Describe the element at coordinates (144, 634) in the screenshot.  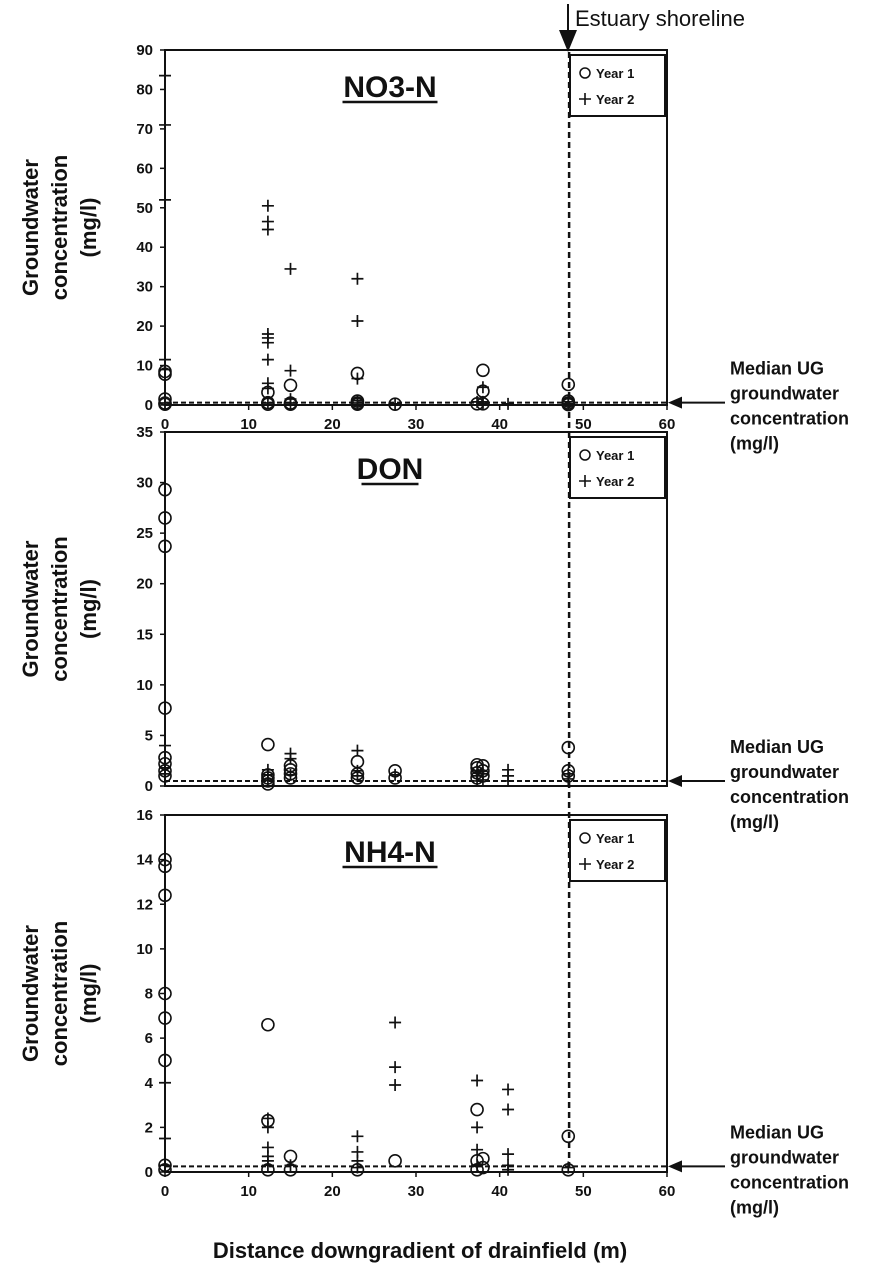
I see `y-tick-label: 15` at that location.